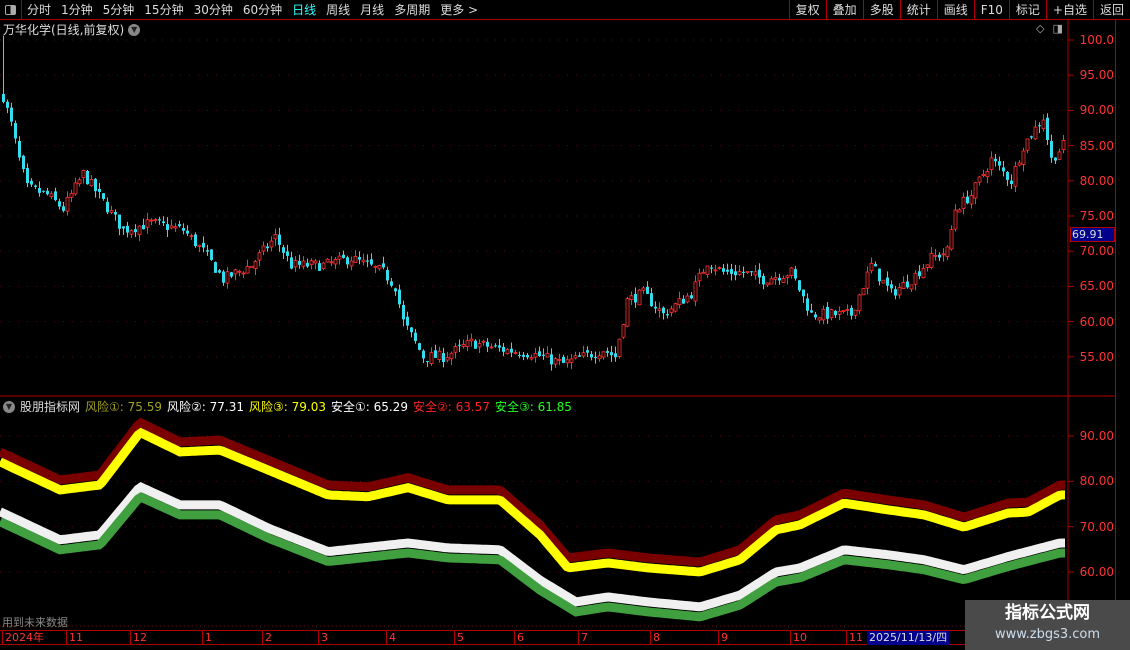 This screenshot has height=650, width=1130. I want to click on panel-icon: ◨, so click(1057, 28).